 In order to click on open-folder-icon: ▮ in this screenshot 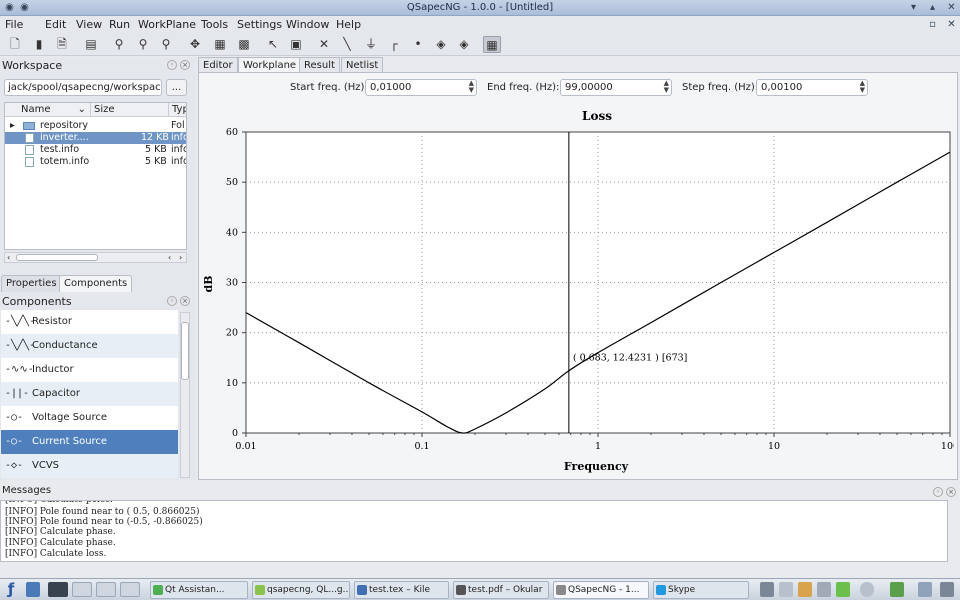, I will do `click(39, 44)`.